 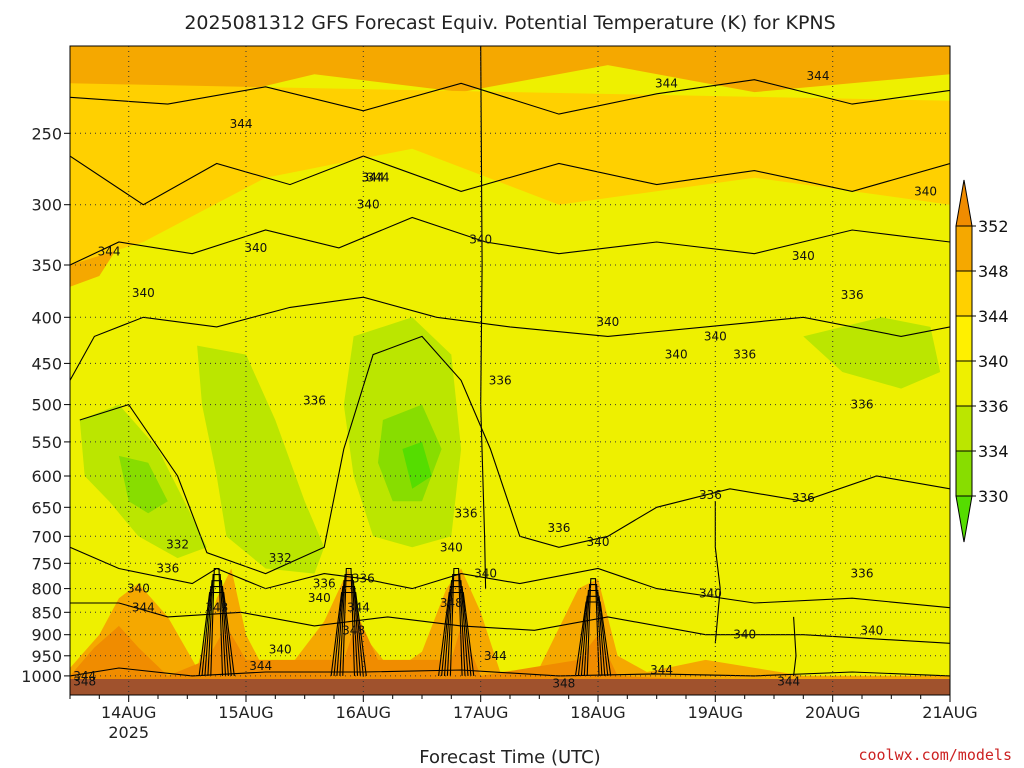 I want to click on y-tick-label: 850, so click(x=46, y=612).